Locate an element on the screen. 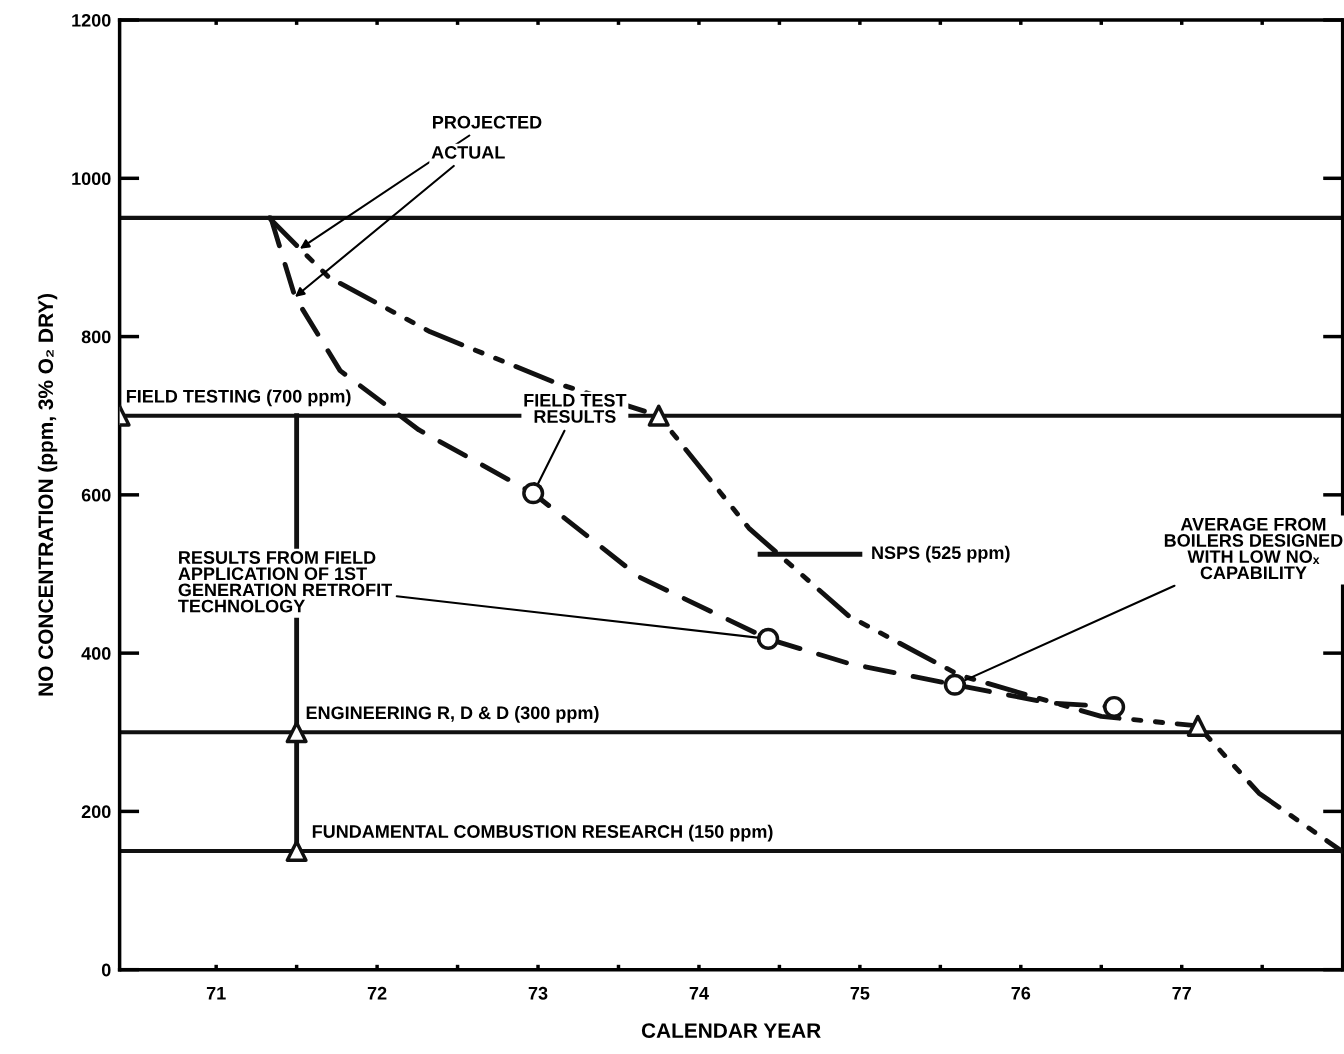 The width and height of the screenshot is (1344, 1054). y-tick-label: 400 is located at coordinates (96, 653).